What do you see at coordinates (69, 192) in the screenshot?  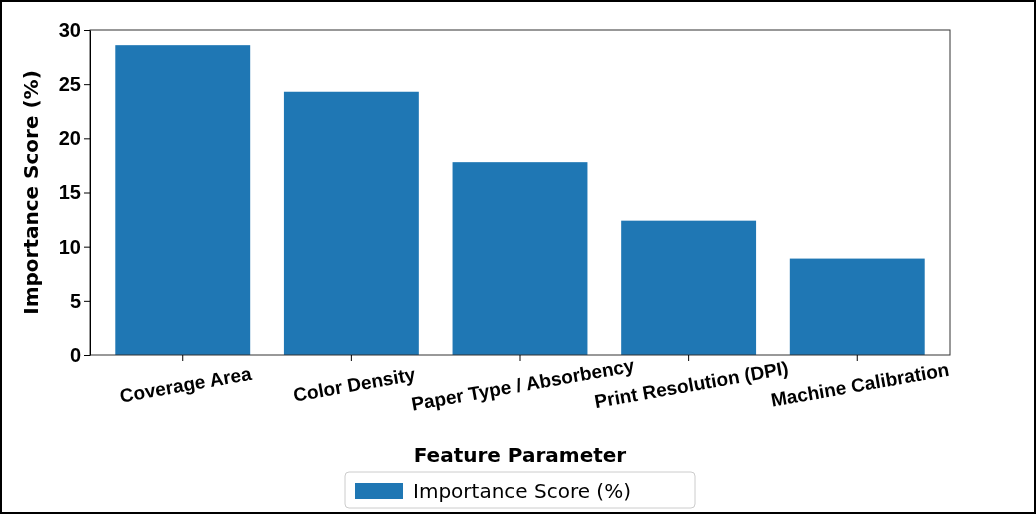 I see `y-tick-label: 15` at bounding box center [69, 192].